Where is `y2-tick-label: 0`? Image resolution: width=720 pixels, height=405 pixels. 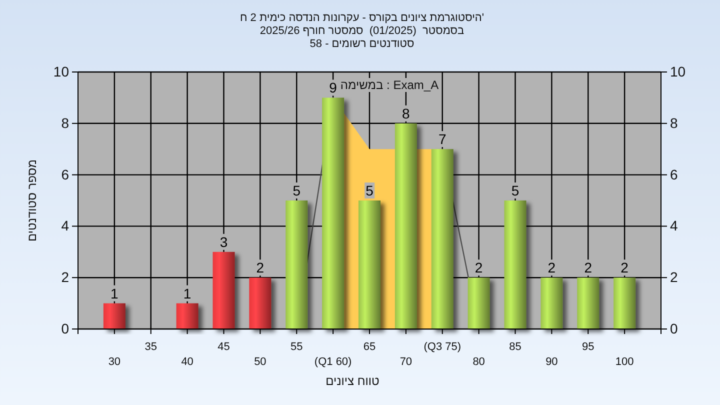 y2-tick-label: 0 is located at coordinates (674, 328).